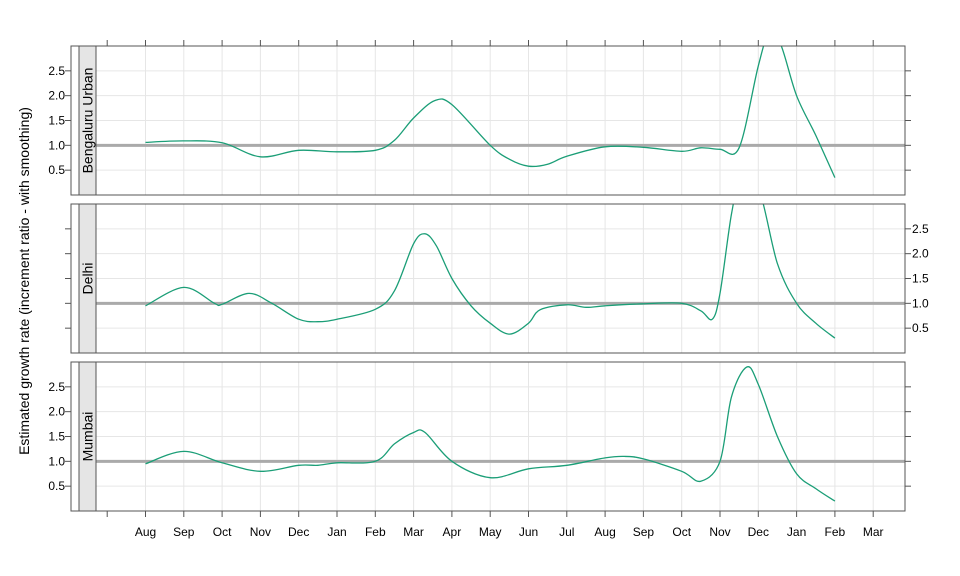 The width and height of the screenshot is (960, 576). What do you see at coordinates (56, 461) in the screenshot?
I see `ytick-label-mumbai: 1.0` at bounding box center [56, 461].